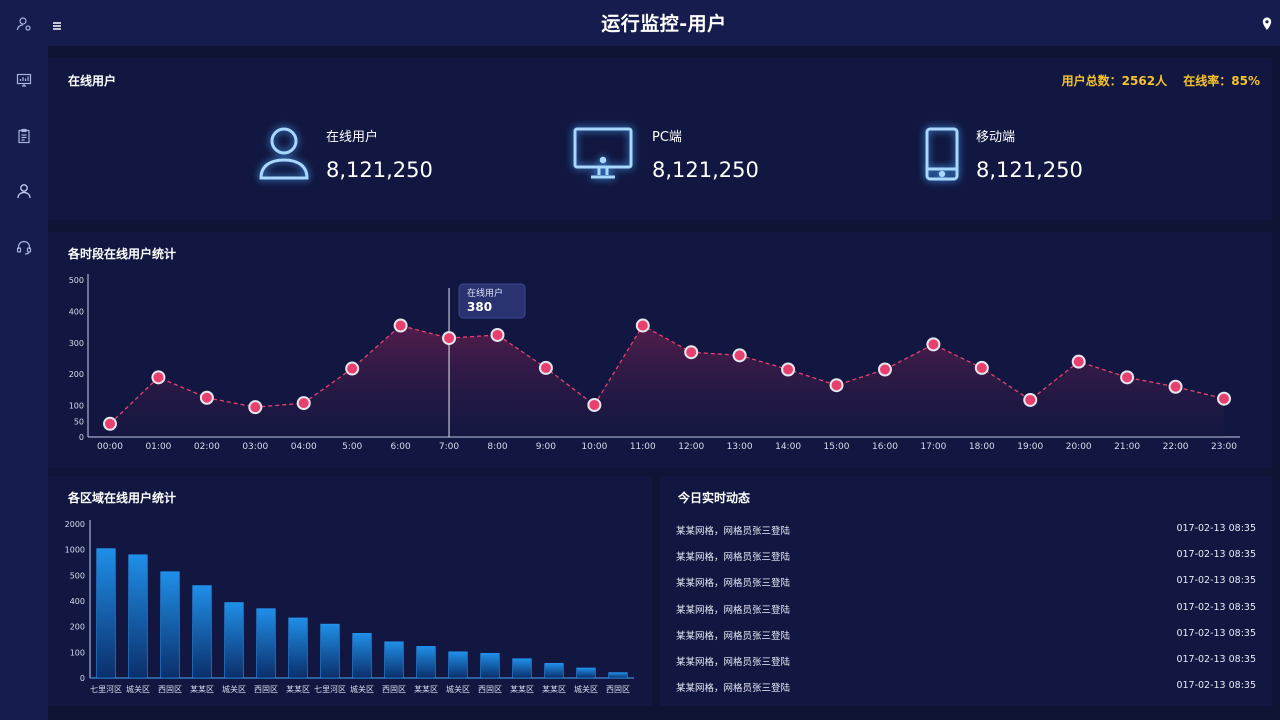 This screenshot has width=1280, height=720. I want to click on x-tick-label: 18:00, so click(982, 447).